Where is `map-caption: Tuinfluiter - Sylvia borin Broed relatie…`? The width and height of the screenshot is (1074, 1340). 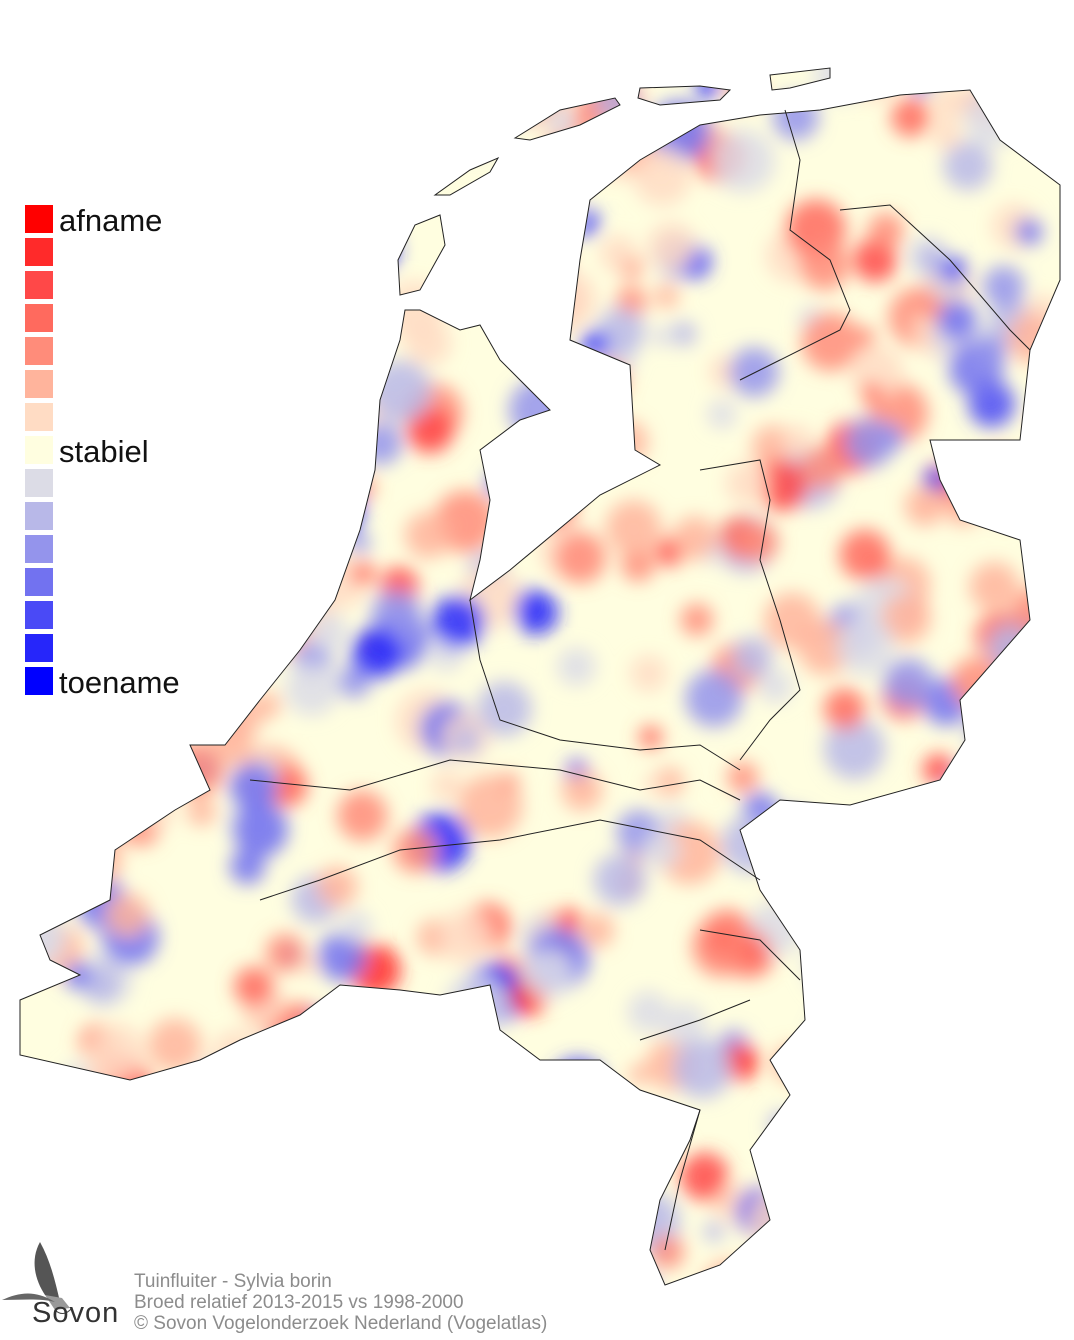
map-caption: Tuinfluiter - Sylvia borin Broed relatie… is located at coordinates (340, 1302).